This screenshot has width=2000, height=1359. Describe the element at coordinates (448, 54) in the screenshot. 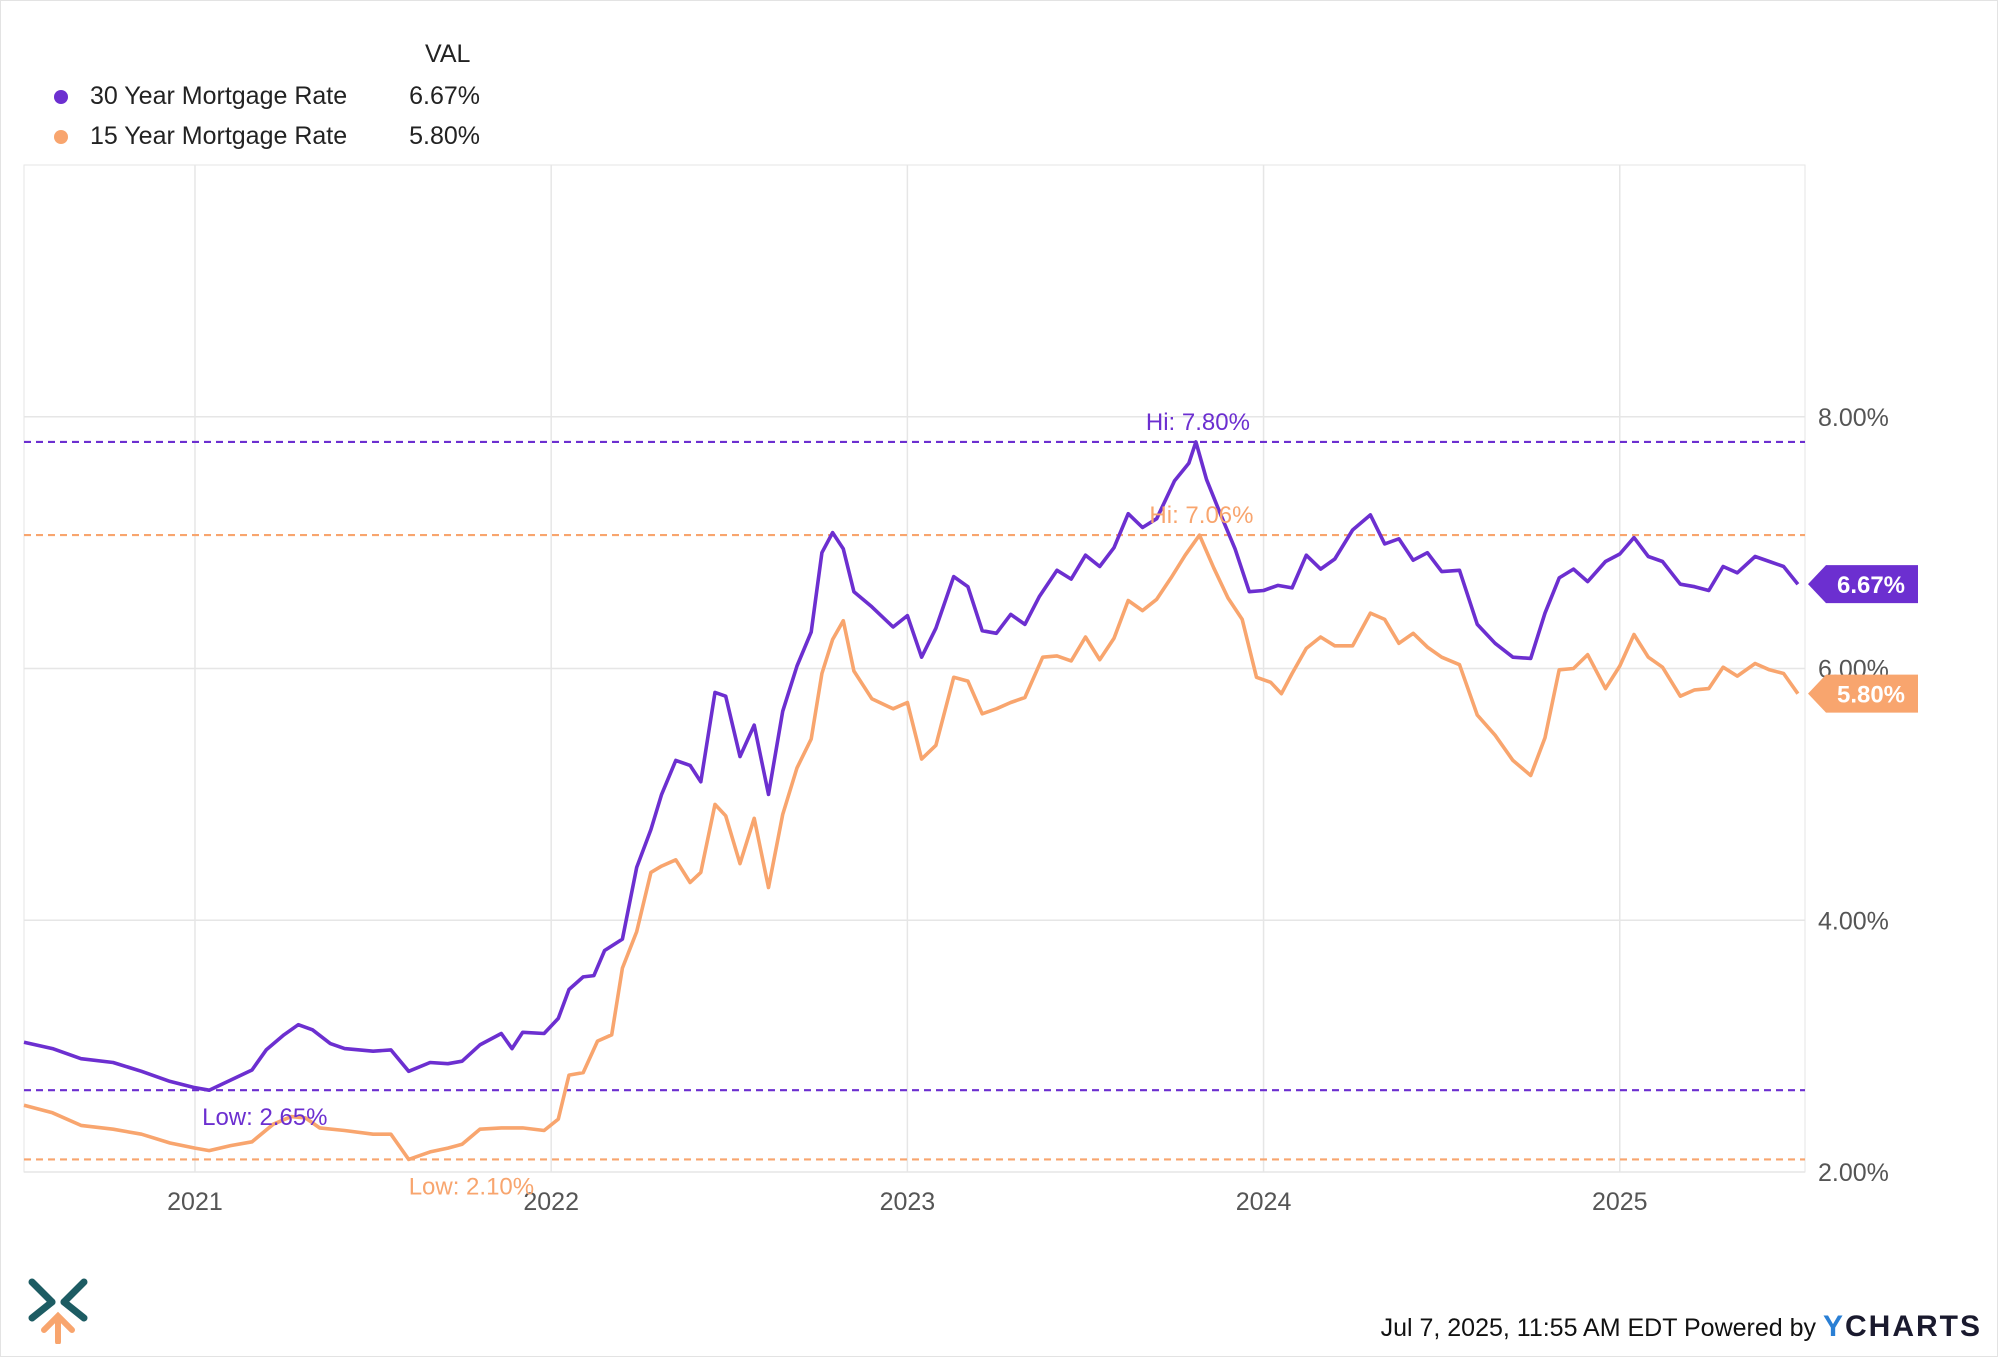

I see `legend-header: VAL` at that location.